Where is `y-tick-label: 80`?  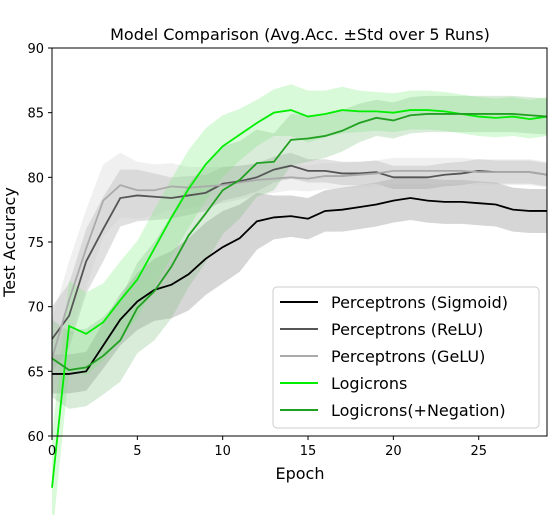 y-tick-label: 80 is located at coordinates (35, 178).